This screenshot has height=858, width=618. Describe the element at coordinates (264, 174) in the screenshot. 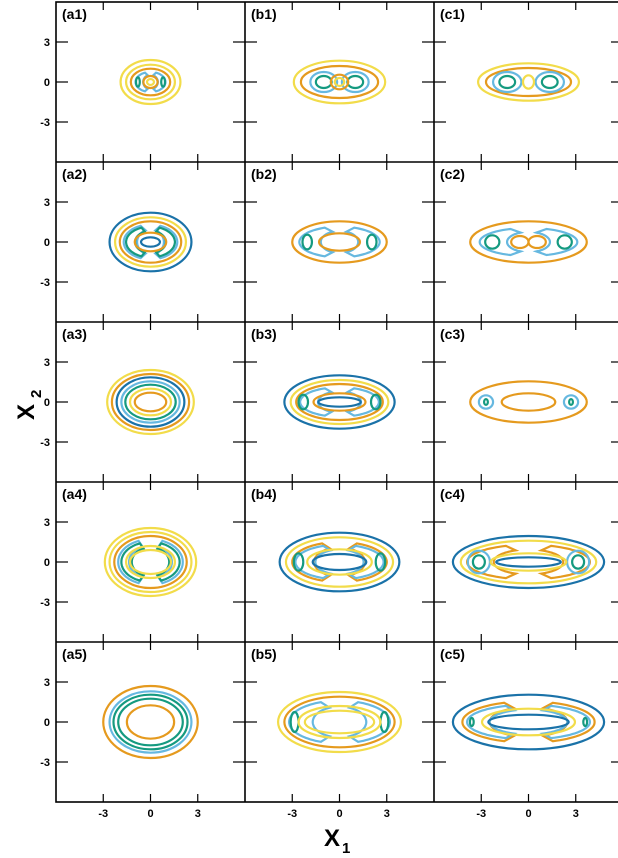

I see `panel-label: (b2)` at that location.